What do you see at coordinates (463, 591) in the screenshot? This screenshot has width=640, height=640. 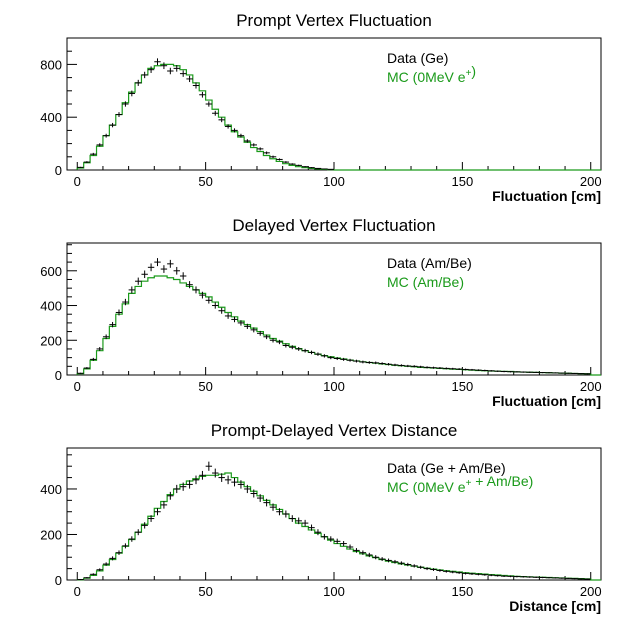 I see `x-tick-label: 150` at bounding box center [463, 591].